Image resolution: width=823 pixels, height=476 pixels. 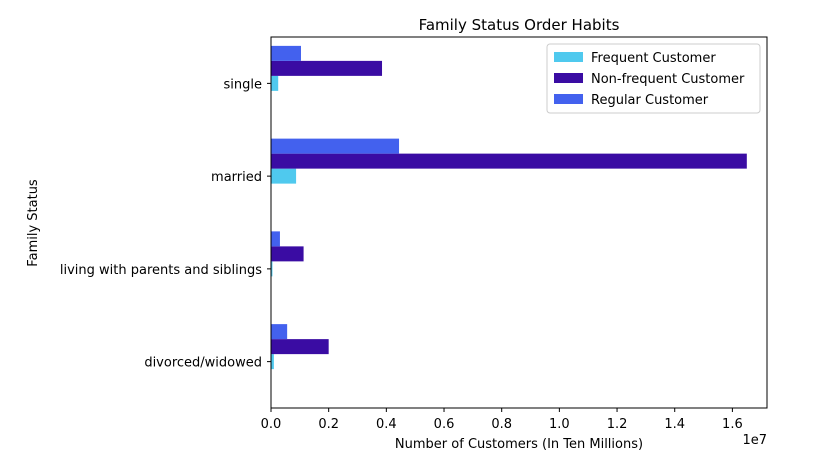 What do you see at coordinates (501, 424) in the screenshot?
I see `x-tick-label: 0.8` at bounding box center [501, 424].